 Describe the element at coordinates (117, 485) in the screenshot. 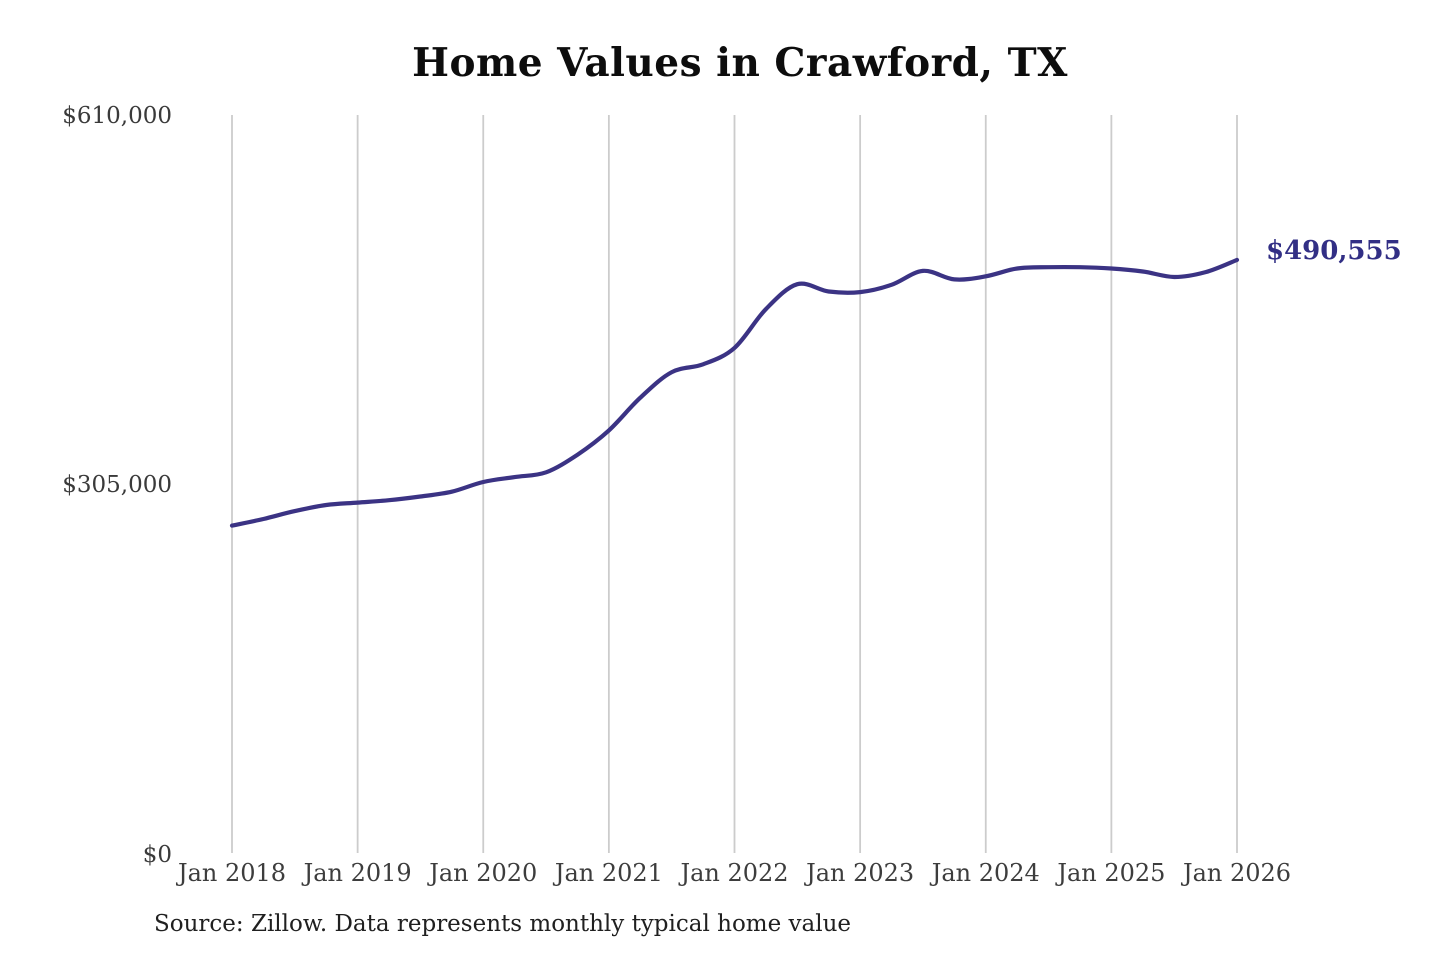

I see `y-axis-tick-label-305000: $305,000` at that location.